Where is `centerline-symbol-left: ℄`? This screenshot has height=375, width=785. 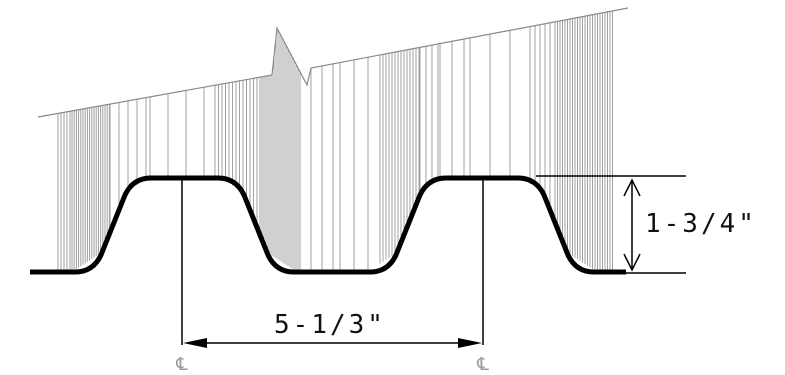 centerline-symbol-left: ℄ is located at coordinates (181, 364).